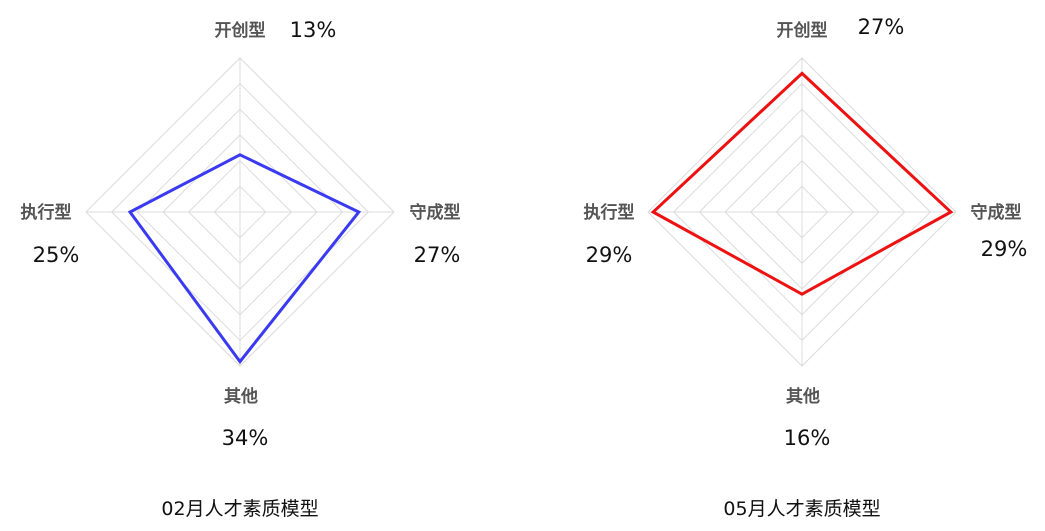  Describe the element at coordinates (807, 438) in the screenshot. I see `value-label-bottom: 16%` at that location.